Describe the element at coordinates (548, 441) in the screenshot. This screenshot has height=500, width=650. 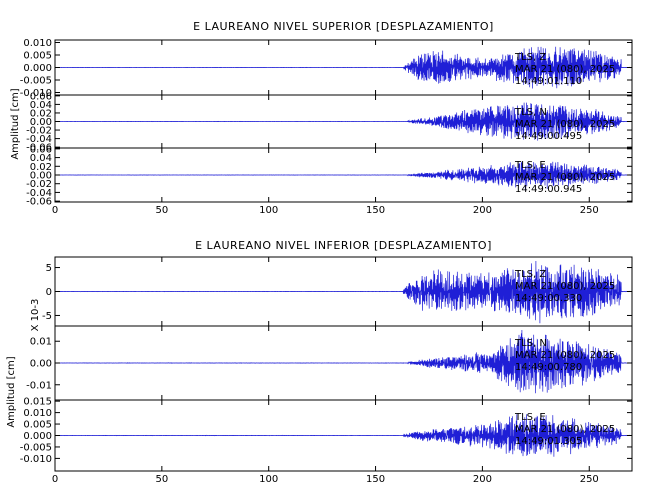
I see `annotation-line-2: 14:49:01.305` at that location.